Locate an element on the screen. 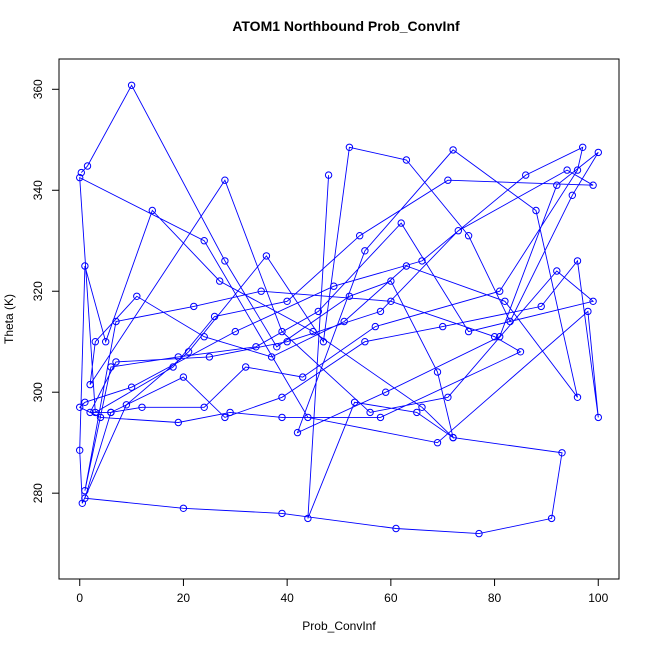 The height and width of the screenshot is (650, 650). x-tick-label: 20 is located at coordinates (184, 598).